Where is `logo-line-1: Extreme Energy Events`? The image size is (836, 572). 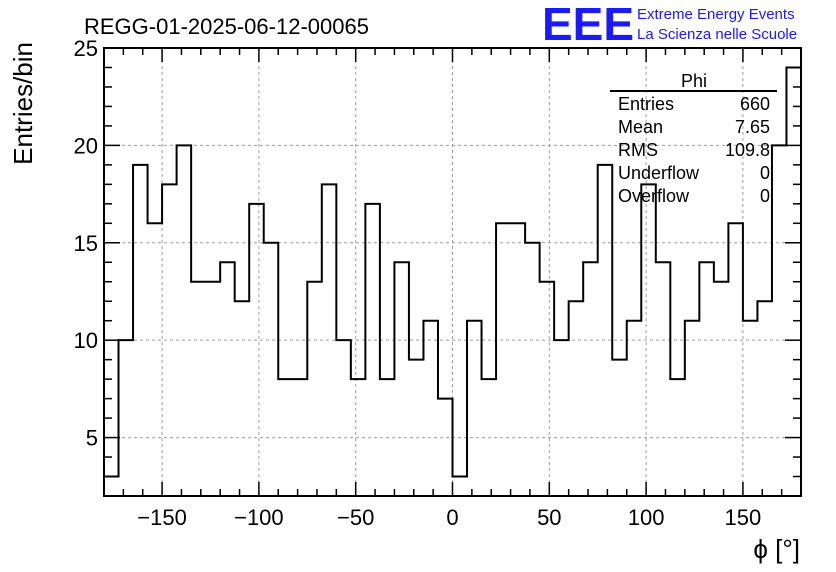
logo-line-1: Extreme Energy Events is located at coordinates (716, 14).